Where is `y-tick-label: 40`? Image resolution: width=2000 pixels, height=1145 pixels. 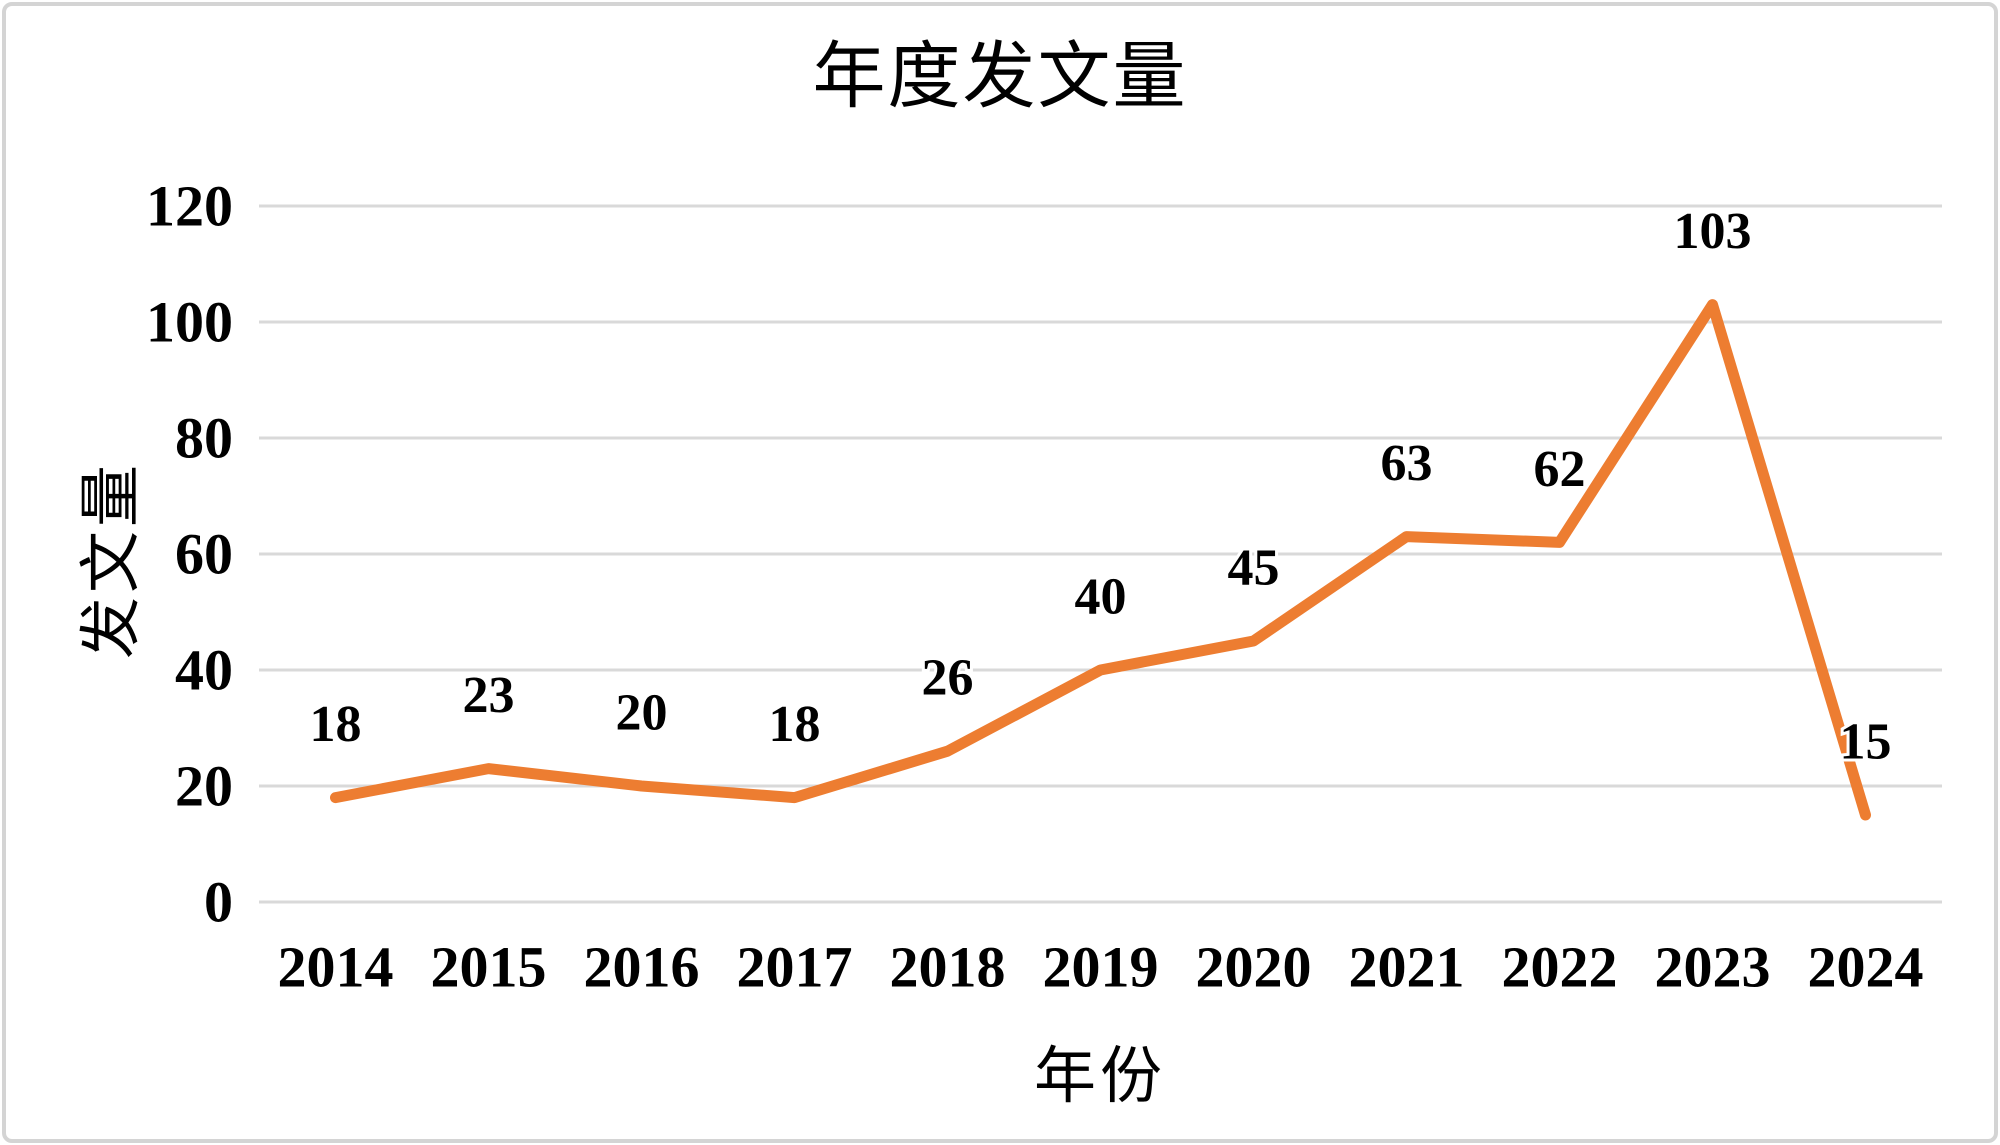 y-tick-label: 40 is located at coordinates (204, 670).